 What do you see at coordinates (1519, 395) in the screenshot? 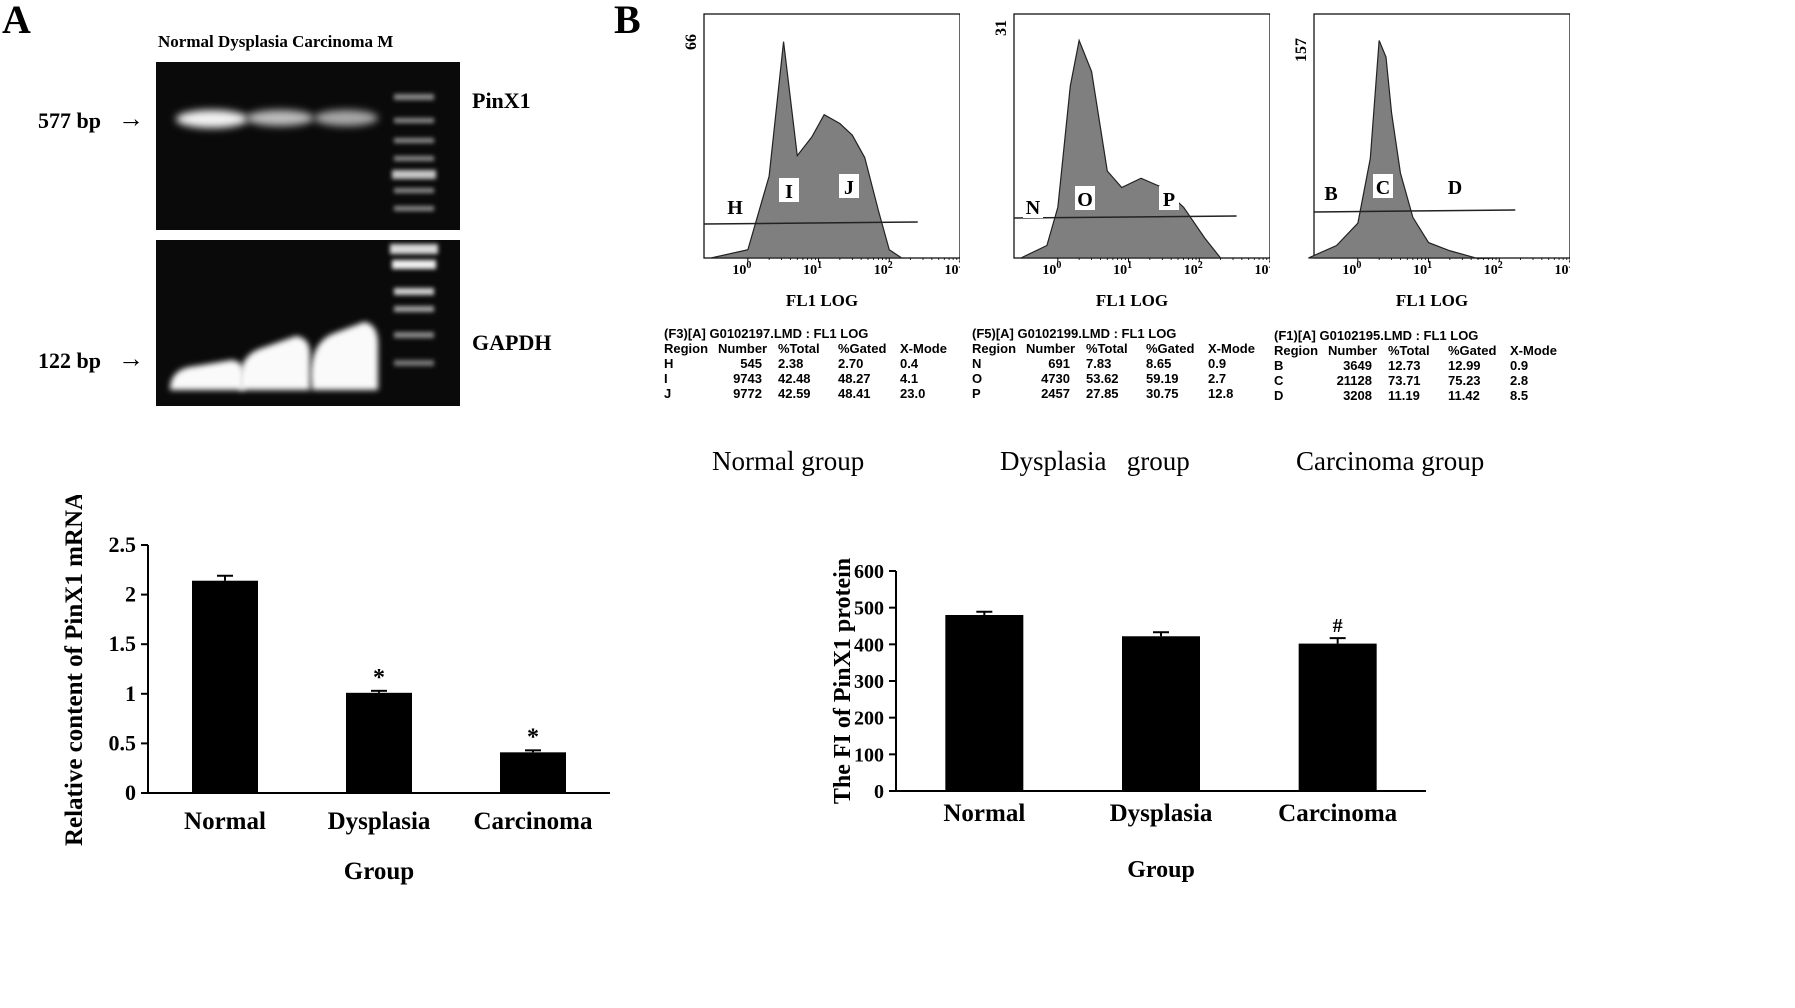
I see `table-cell: 8.5` at bounding box center [1519, 395].